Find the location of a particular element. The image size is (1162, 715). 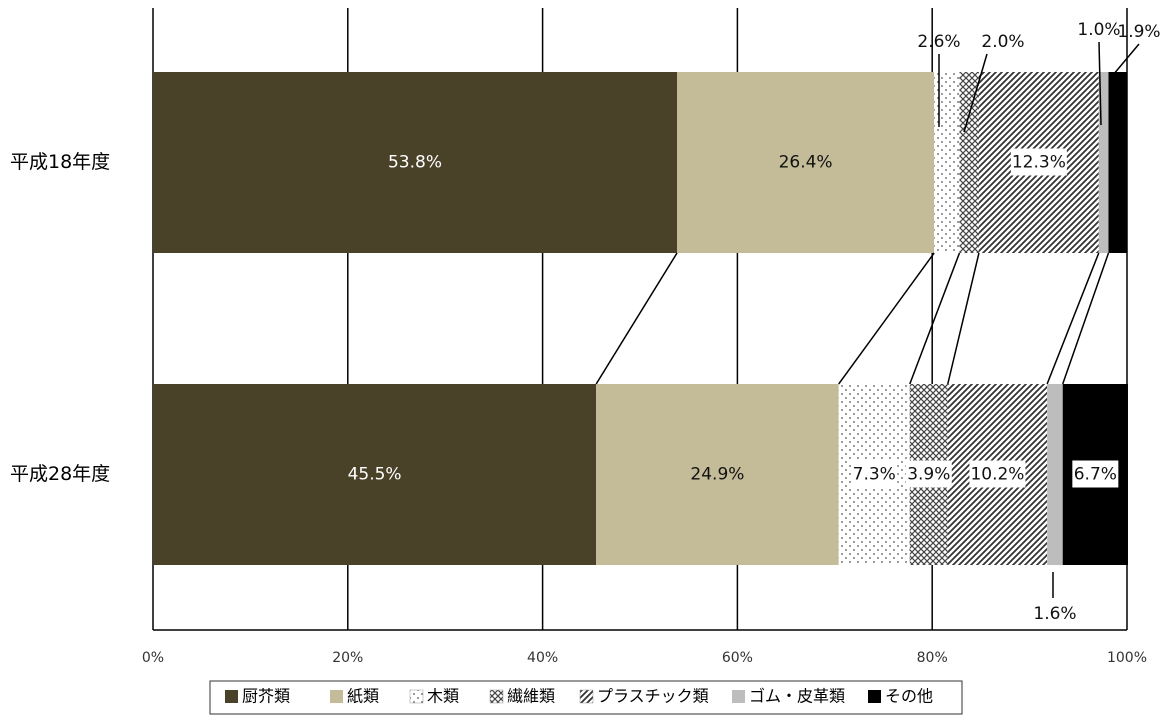

data-label: 12.3% is located at coordinates (1039, 163).